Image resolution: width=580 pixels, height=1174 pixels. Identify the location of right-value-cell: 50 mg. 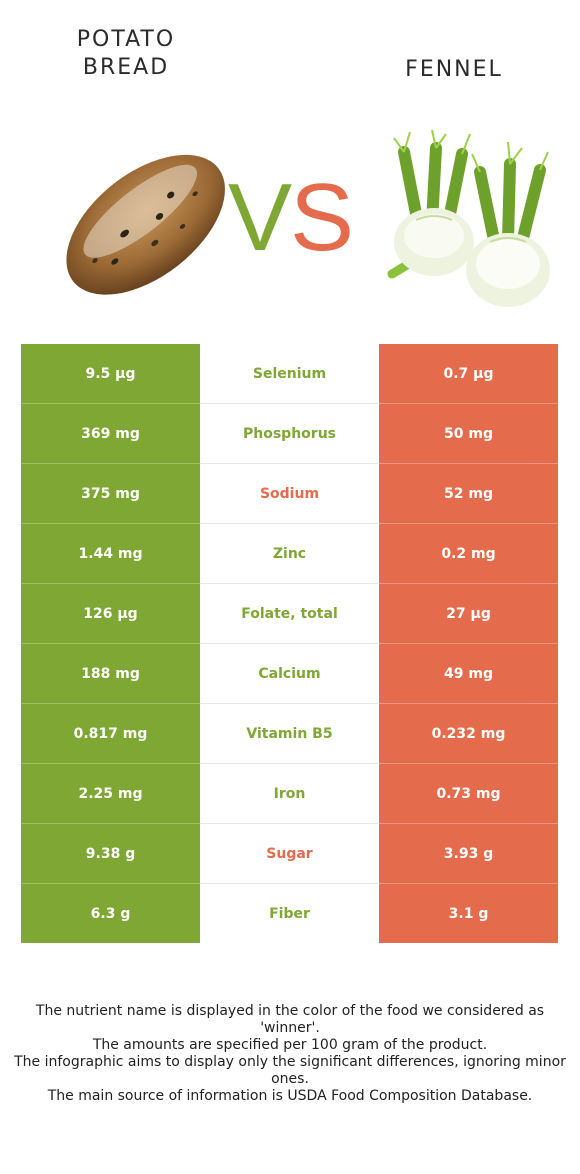
(468, 433).